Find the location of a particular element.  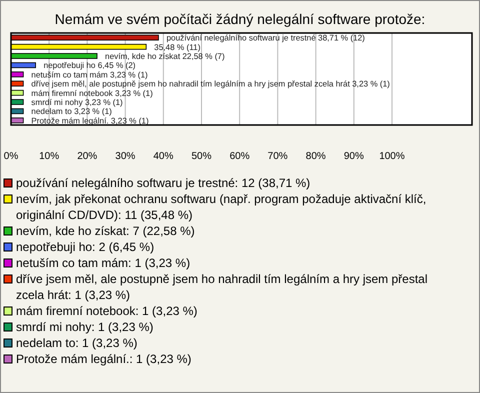

category-label: Protože mám legální. 3,23 % (1) is located at coordinates (90, 121).